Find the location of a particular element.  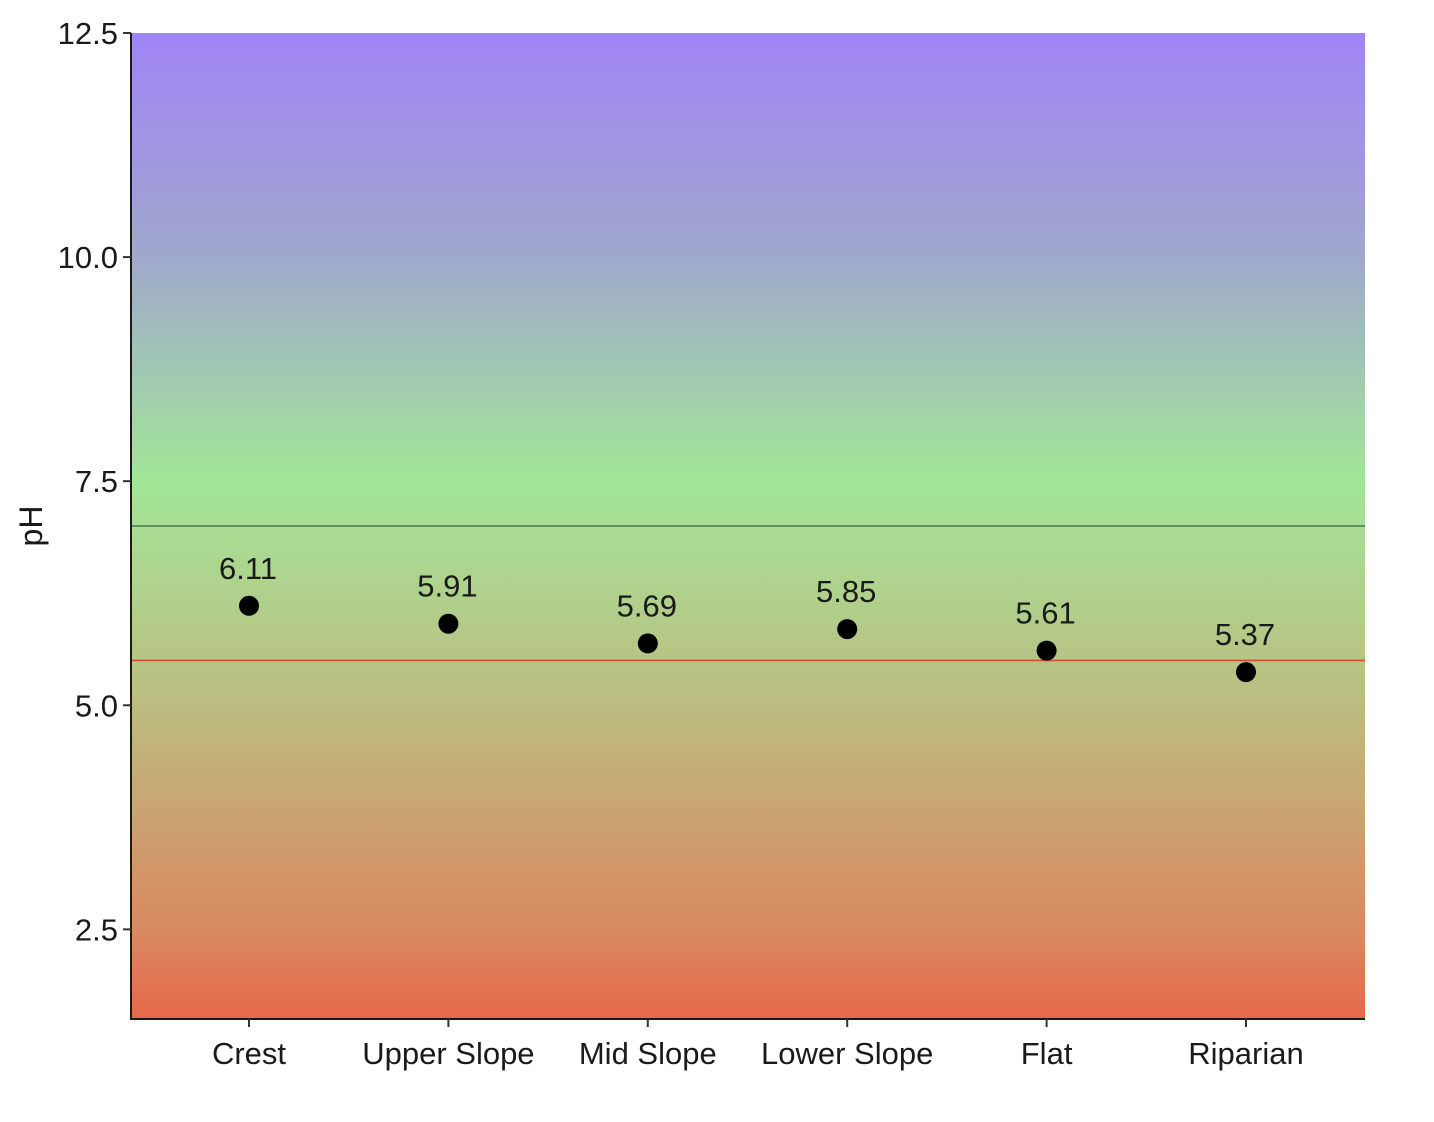

data-labels: 6.11 5.91 5.69 5.85 5.61 5.37 is located at coordinates (747, 601).